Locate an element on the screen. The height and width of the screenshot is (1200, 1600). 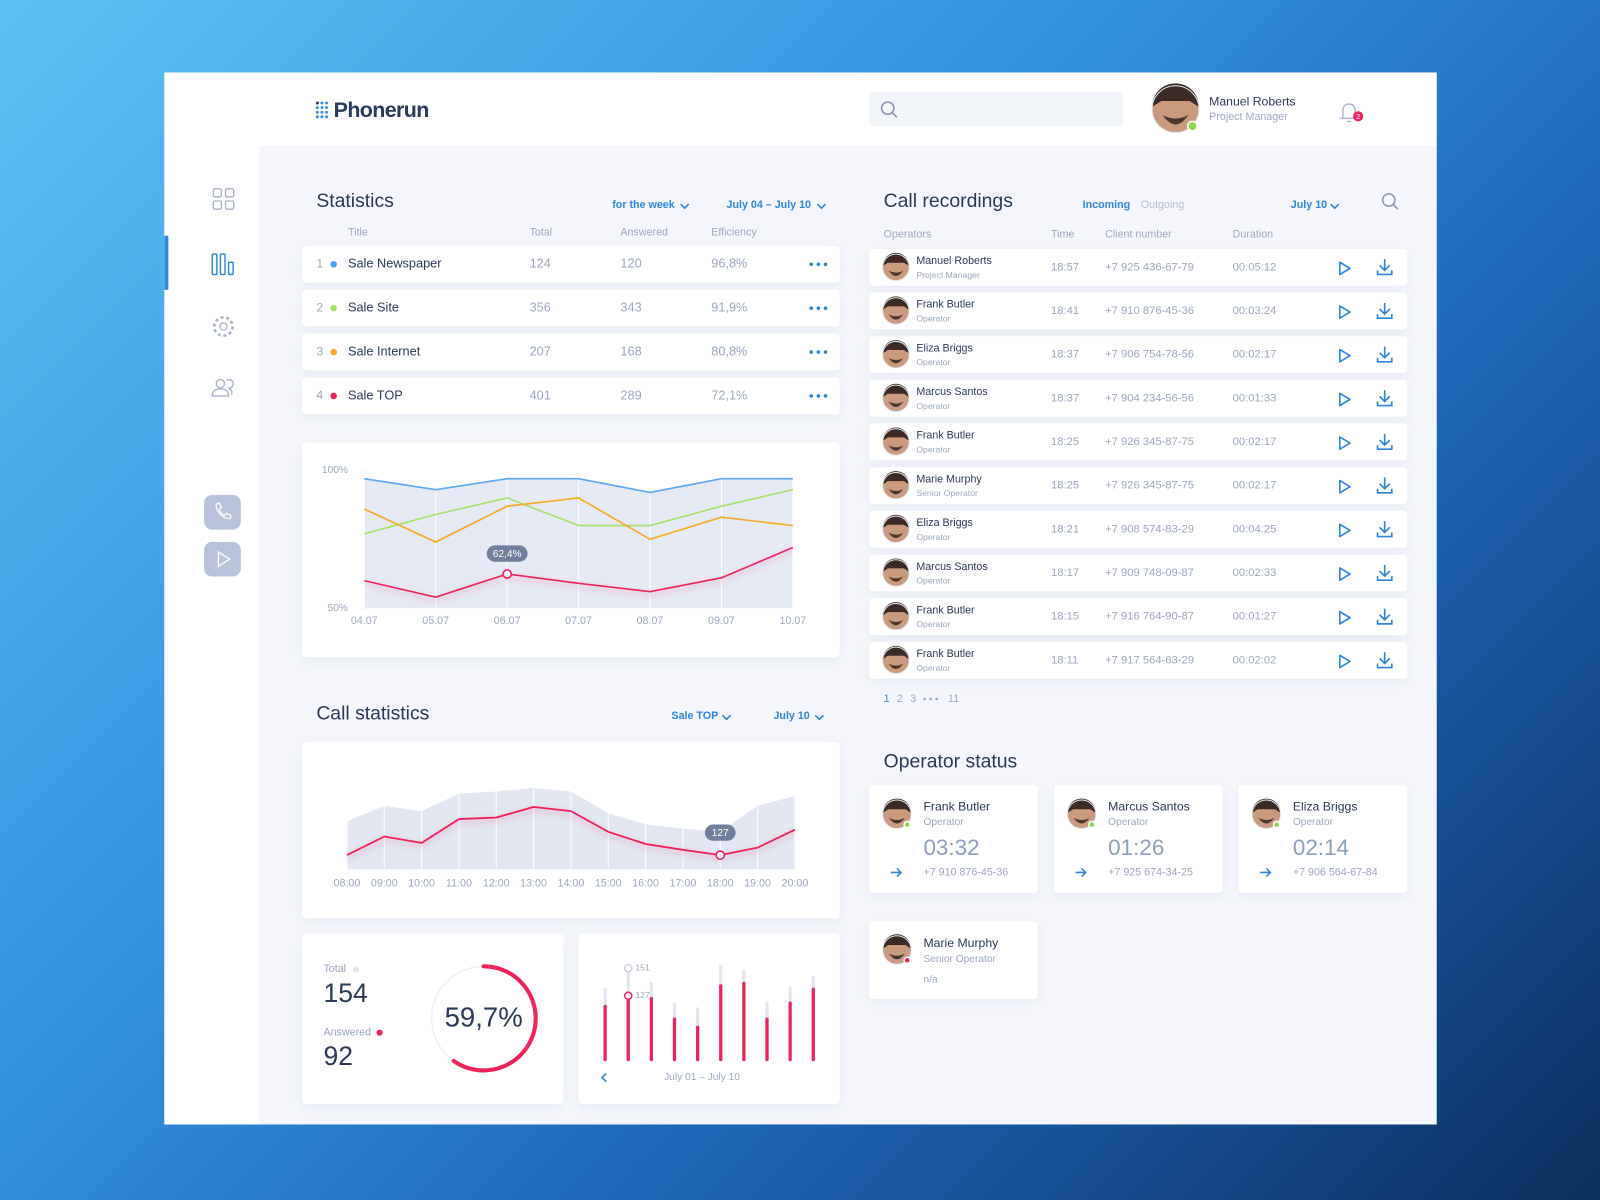
call-button is located at coordinates (222, 512).